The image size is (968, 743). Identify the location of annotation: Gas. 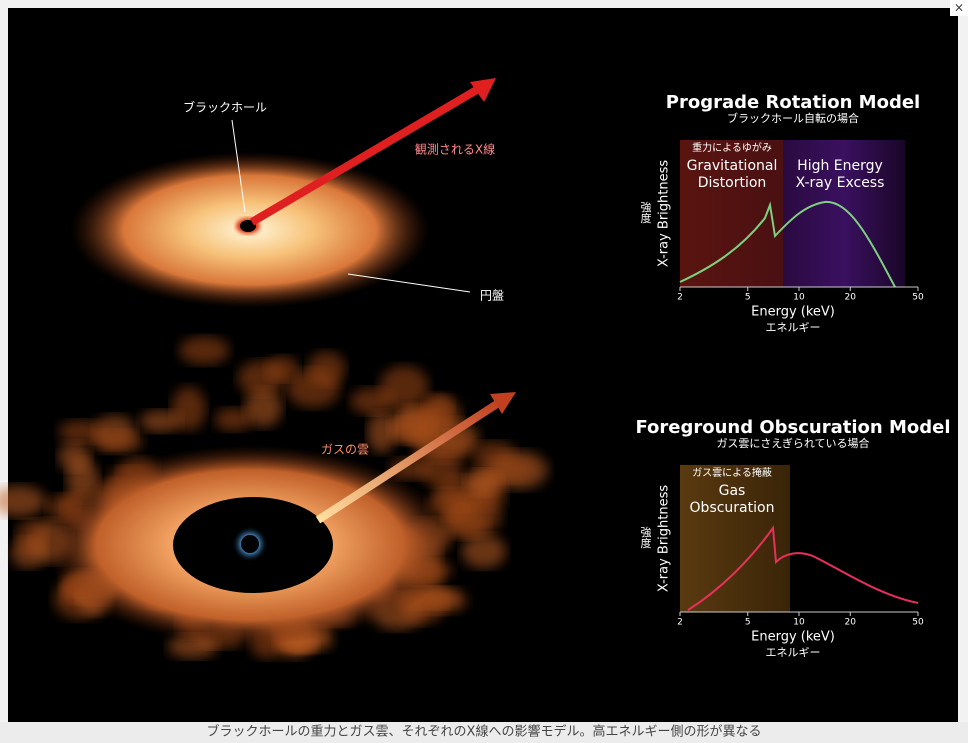
(732, 491).